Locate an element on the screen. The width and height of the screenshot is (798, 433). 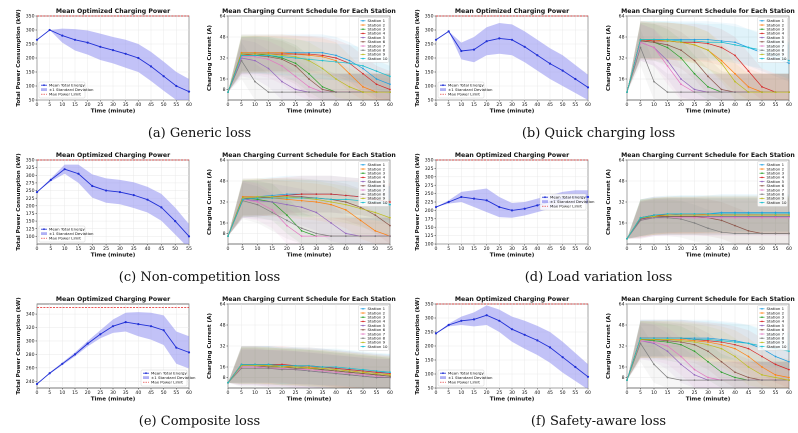
panel-e-power-y-tick-label: 340 is located at coordinates (30, 315).